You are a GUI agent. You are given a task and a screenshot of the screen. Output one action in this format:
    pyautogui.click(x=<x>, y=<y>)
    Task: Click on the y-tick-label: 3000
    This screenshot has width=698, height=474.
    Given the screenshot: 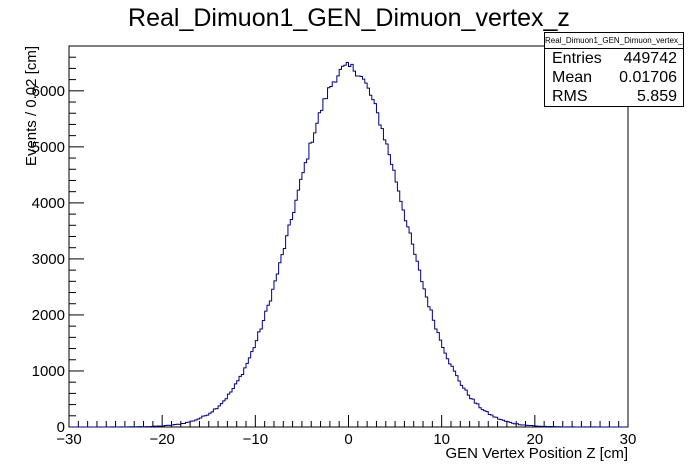 What is the action you would take?
    pyautogui.click(x=48, y=259)
    